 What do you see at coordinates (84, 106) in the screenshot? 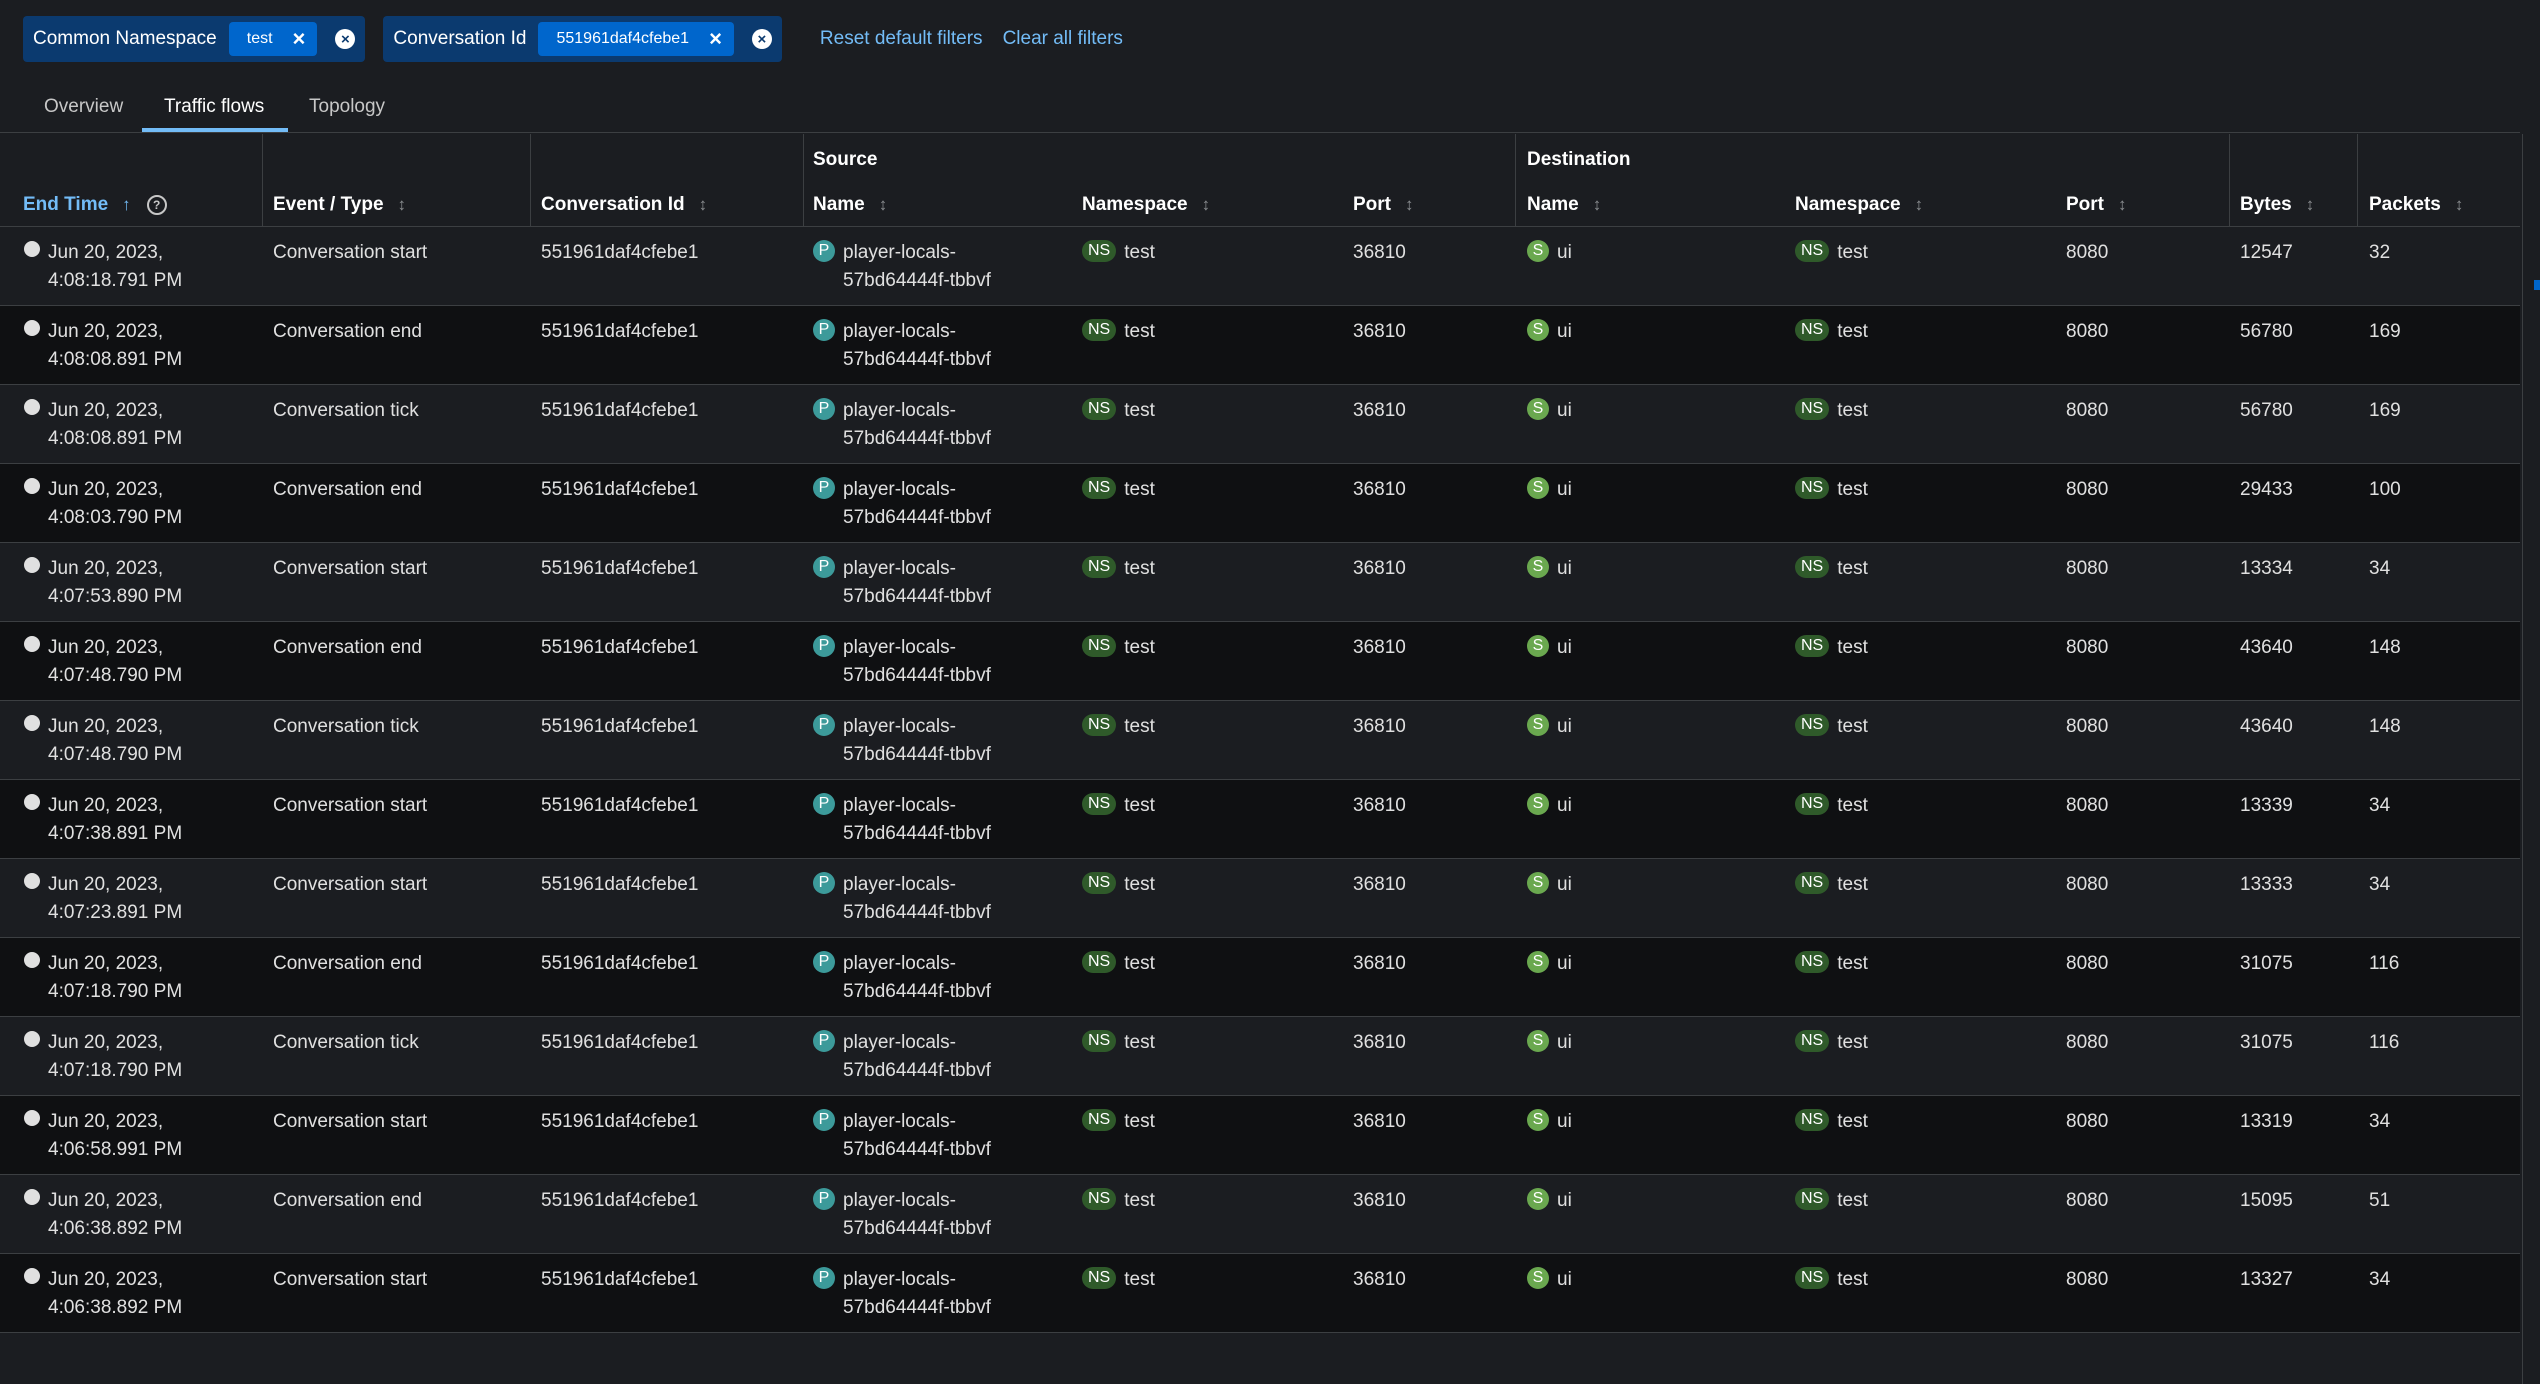
I see `tab-overview: Overview` at bounding box center [84, 106].